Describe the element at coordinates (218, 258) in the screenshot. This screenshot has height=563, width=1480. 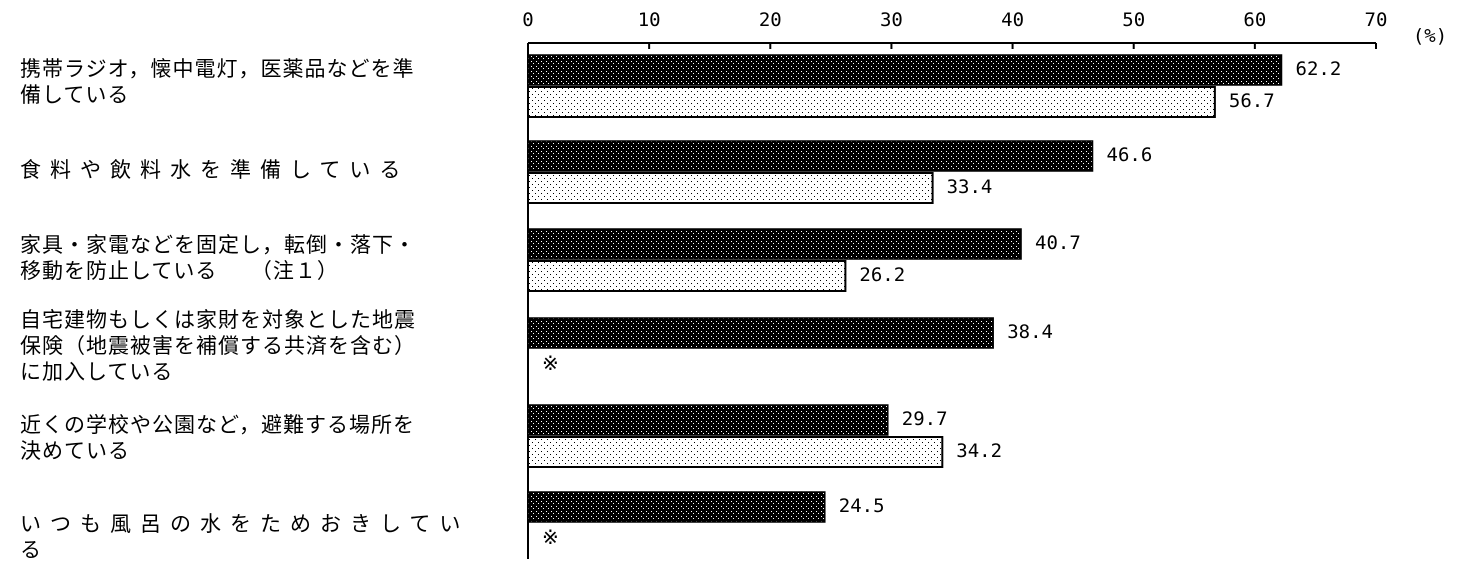
I see `category-label: 家具・家電などを固定し，転倒・落下・ 移動を防止している （注１）` at that location.